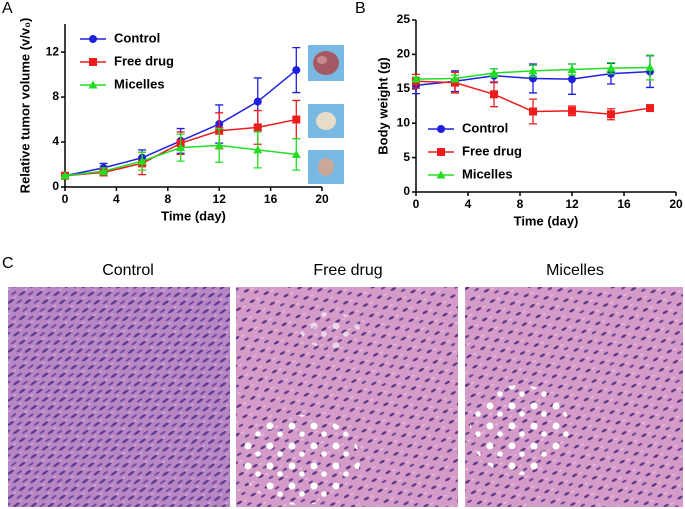 The image size is (685, 509). Describe the element at coordinates (406, 157) in the screenshot. I see `y-tick-label: 5` at that location.